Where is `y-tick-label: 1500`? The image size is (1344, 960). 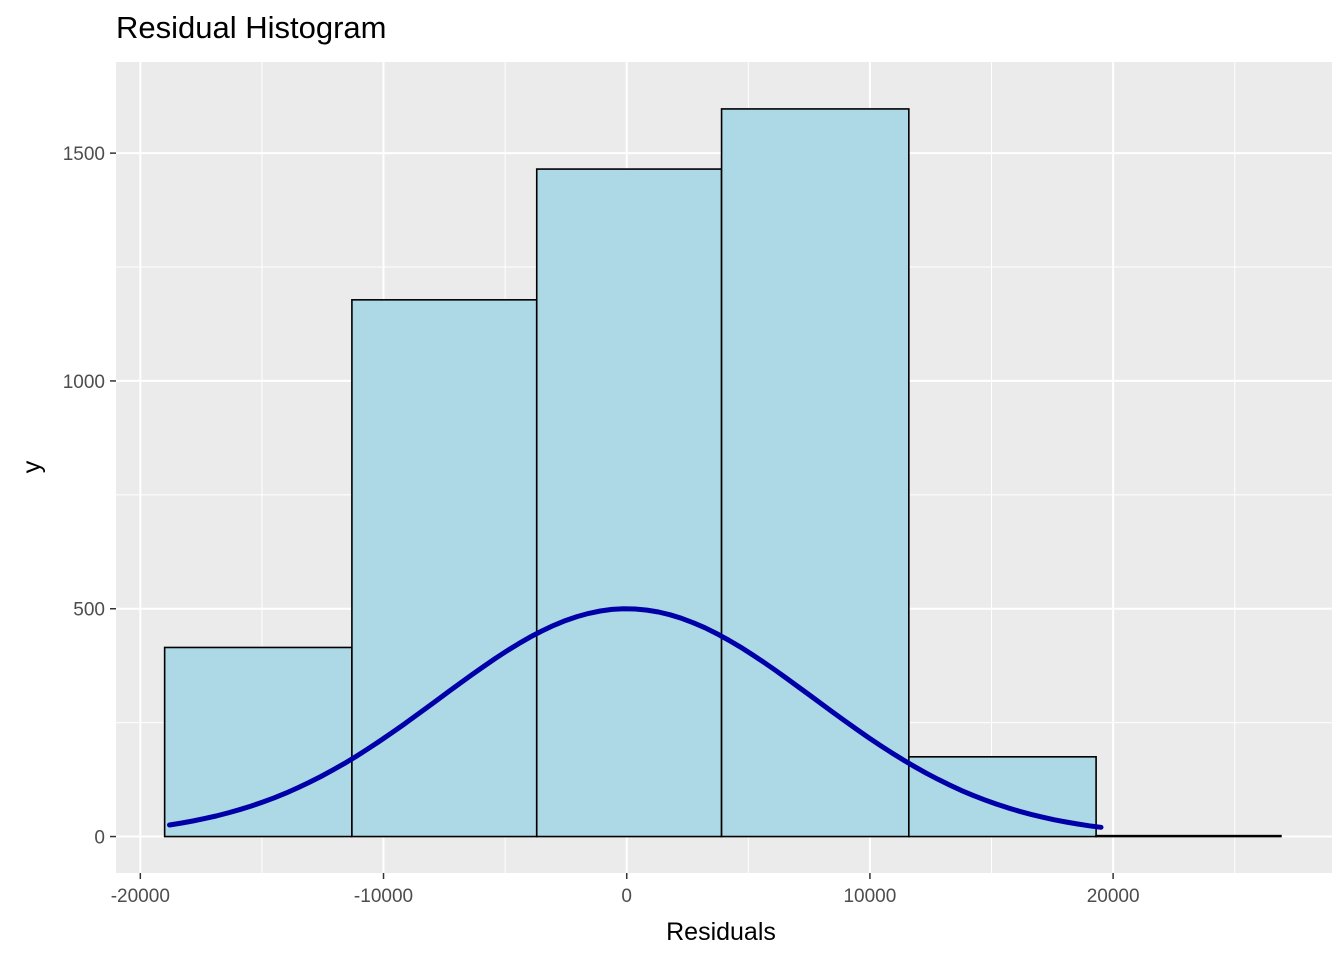
y-tick-label: 1500 is located at coordinates (84, 154).